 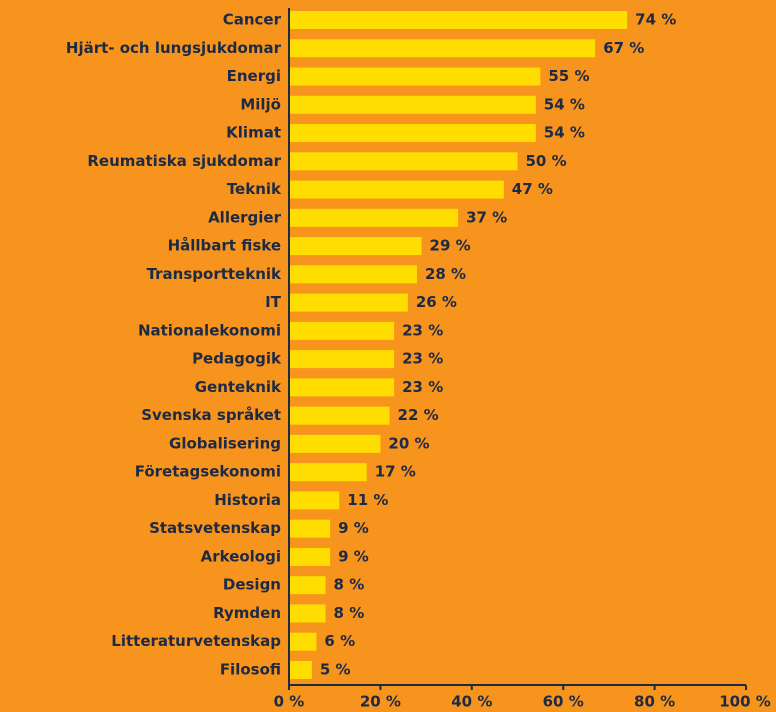 What do you see at coordinates (245, 217) in the screenshot?
I see `category-label: Allergier` at bounding box center [245, 217].